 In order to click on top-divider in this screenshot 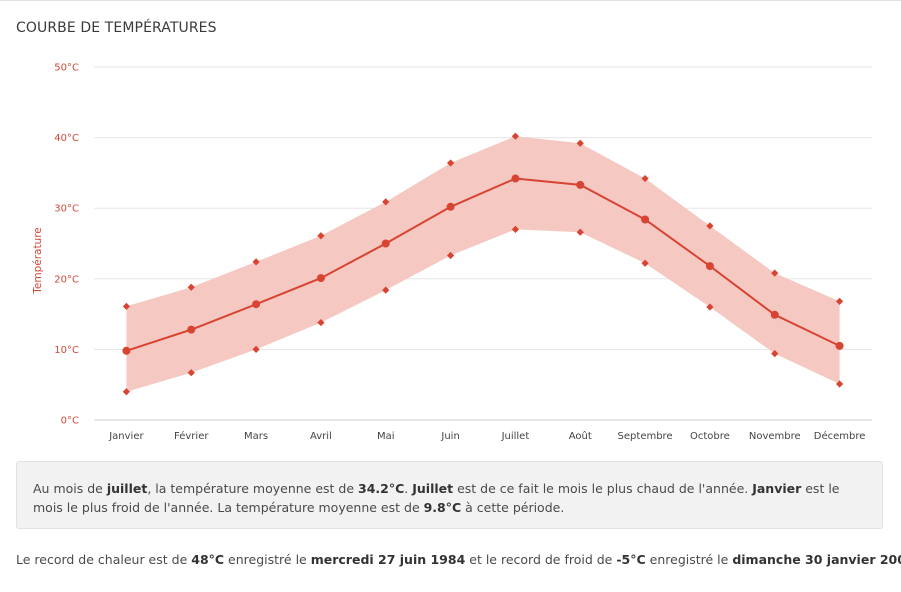, I will do `click(450, 0)`.